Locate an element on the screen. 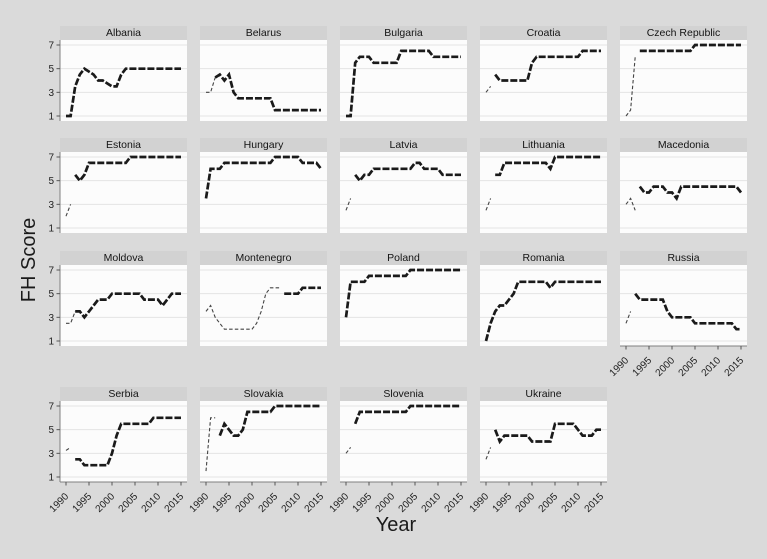 The height and width of the screenshot is (559, 767). panel-title: Lithuania is located at coordinates (543, 145).